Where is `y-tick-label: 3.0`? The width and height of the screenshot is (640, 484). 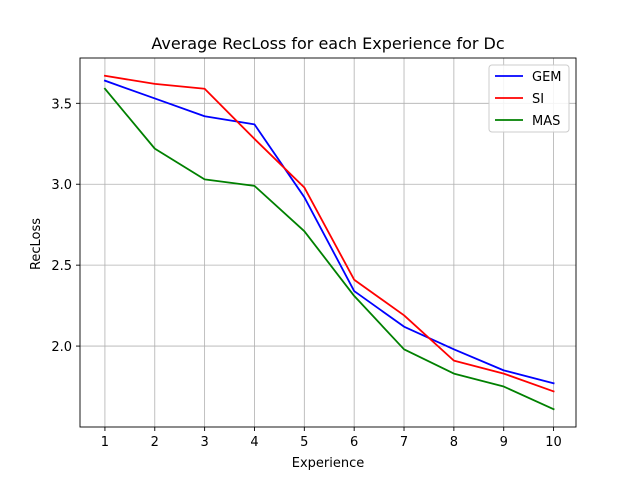
y-tick-label: 3.0 is located at coordinates (61, 185).